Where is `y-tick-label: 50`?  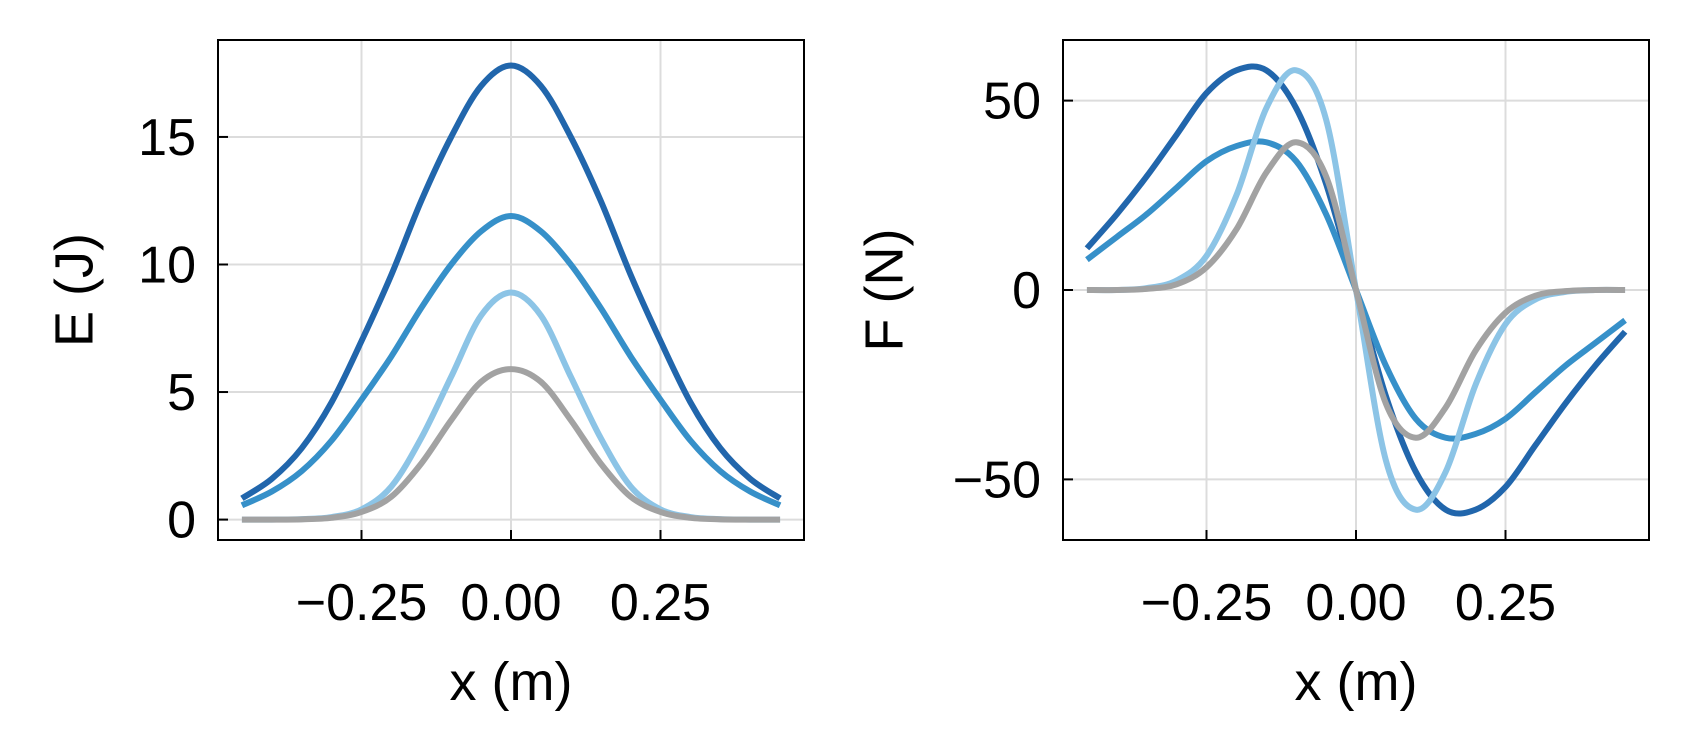 y-tick-label: 50 is located at coordinates (1012, 102).